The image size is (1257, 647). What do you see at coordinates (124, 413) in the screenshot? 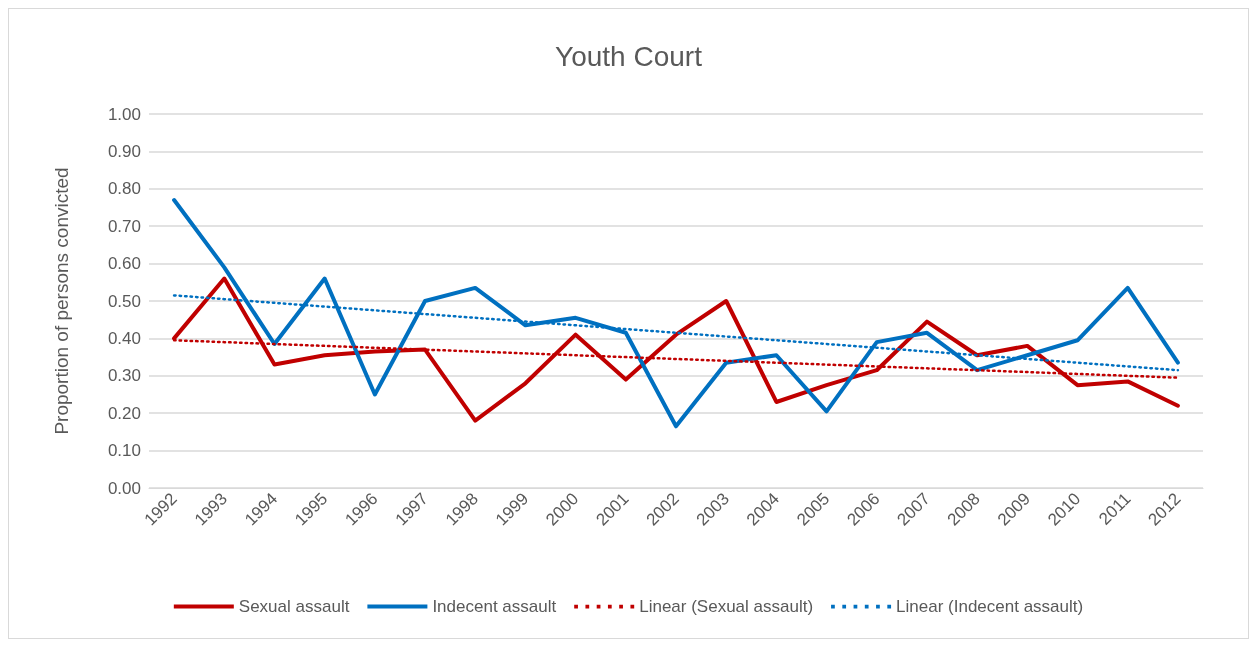
I see `y-tick-label: 0.20` at bounding box center [124, 413].